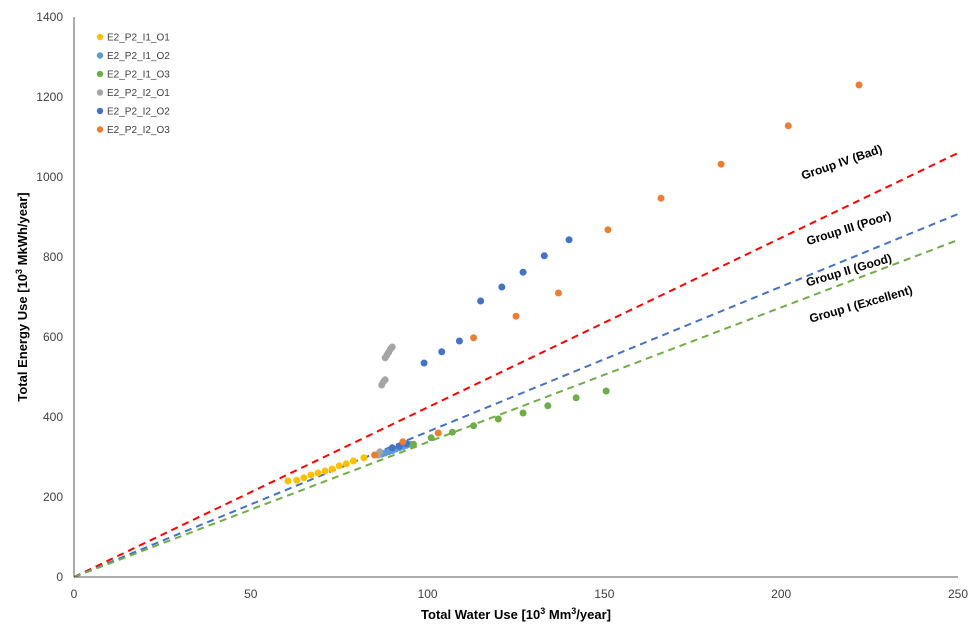 The height and width of the screenshot is (633, 978). Describe the element at coordinates (53, 257) in the screenshot. I see `y-tick-label: 800` at that location.